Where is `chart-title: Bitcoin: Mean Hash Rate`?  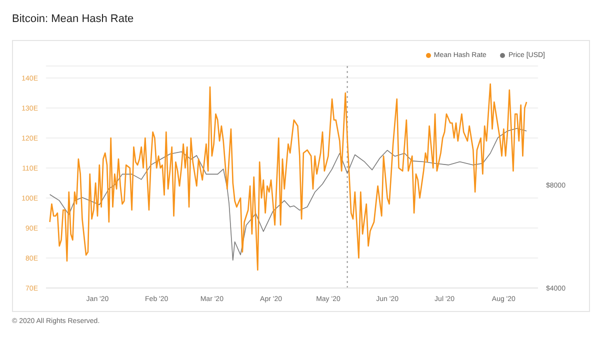
chart-title: Bitcoin: Mean Hash Rate is located at coordinates (73, 19).